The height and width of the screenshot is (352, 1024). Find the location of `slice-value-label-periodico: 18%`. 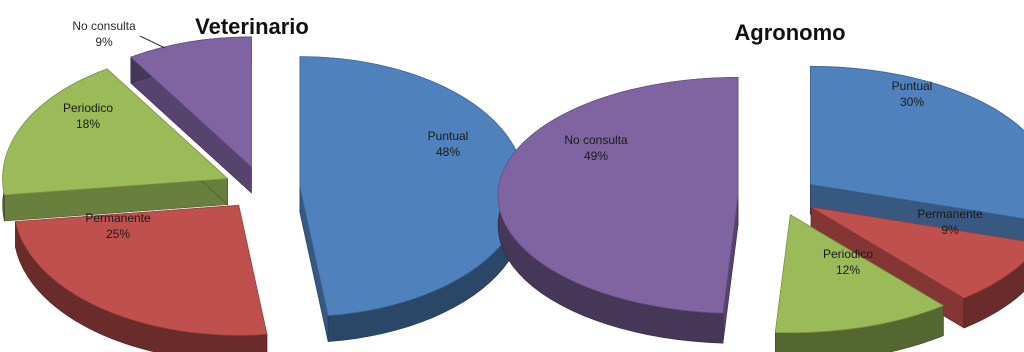

slice-value-label-periodico: 18% is located at coordinates (88, 124).